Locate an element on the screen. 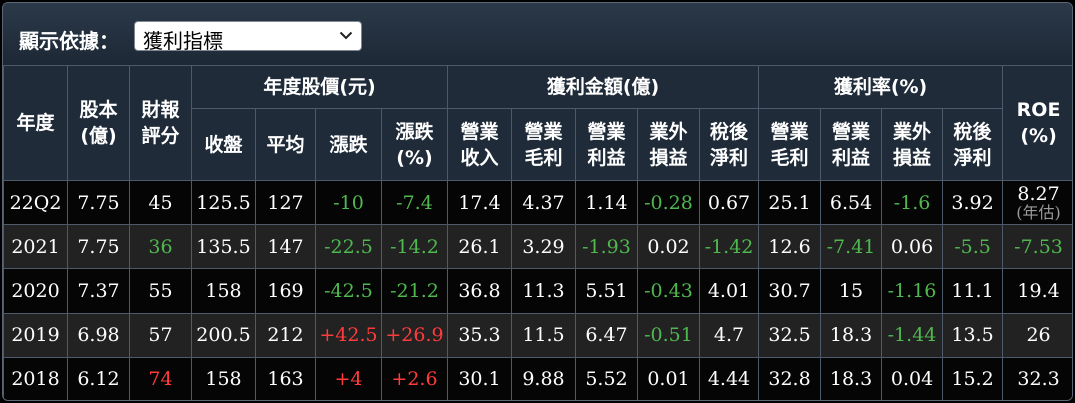 This screenshot has width=1075, height=403. cell-year: 2020 is located at coordinates (35, 291).